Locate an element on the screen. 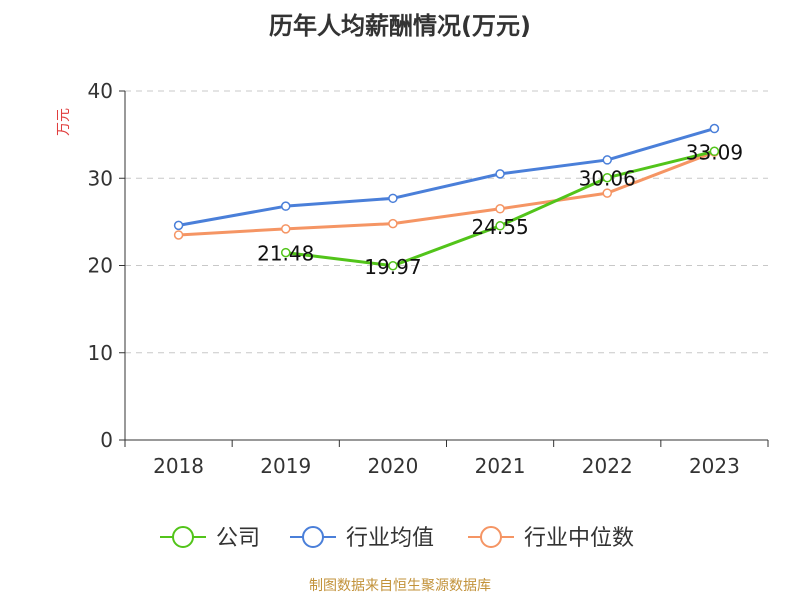 This screenshot has width=800, height=604. legend: 公司 行业均值 行业中位数 is located at coordinates (397, 538).